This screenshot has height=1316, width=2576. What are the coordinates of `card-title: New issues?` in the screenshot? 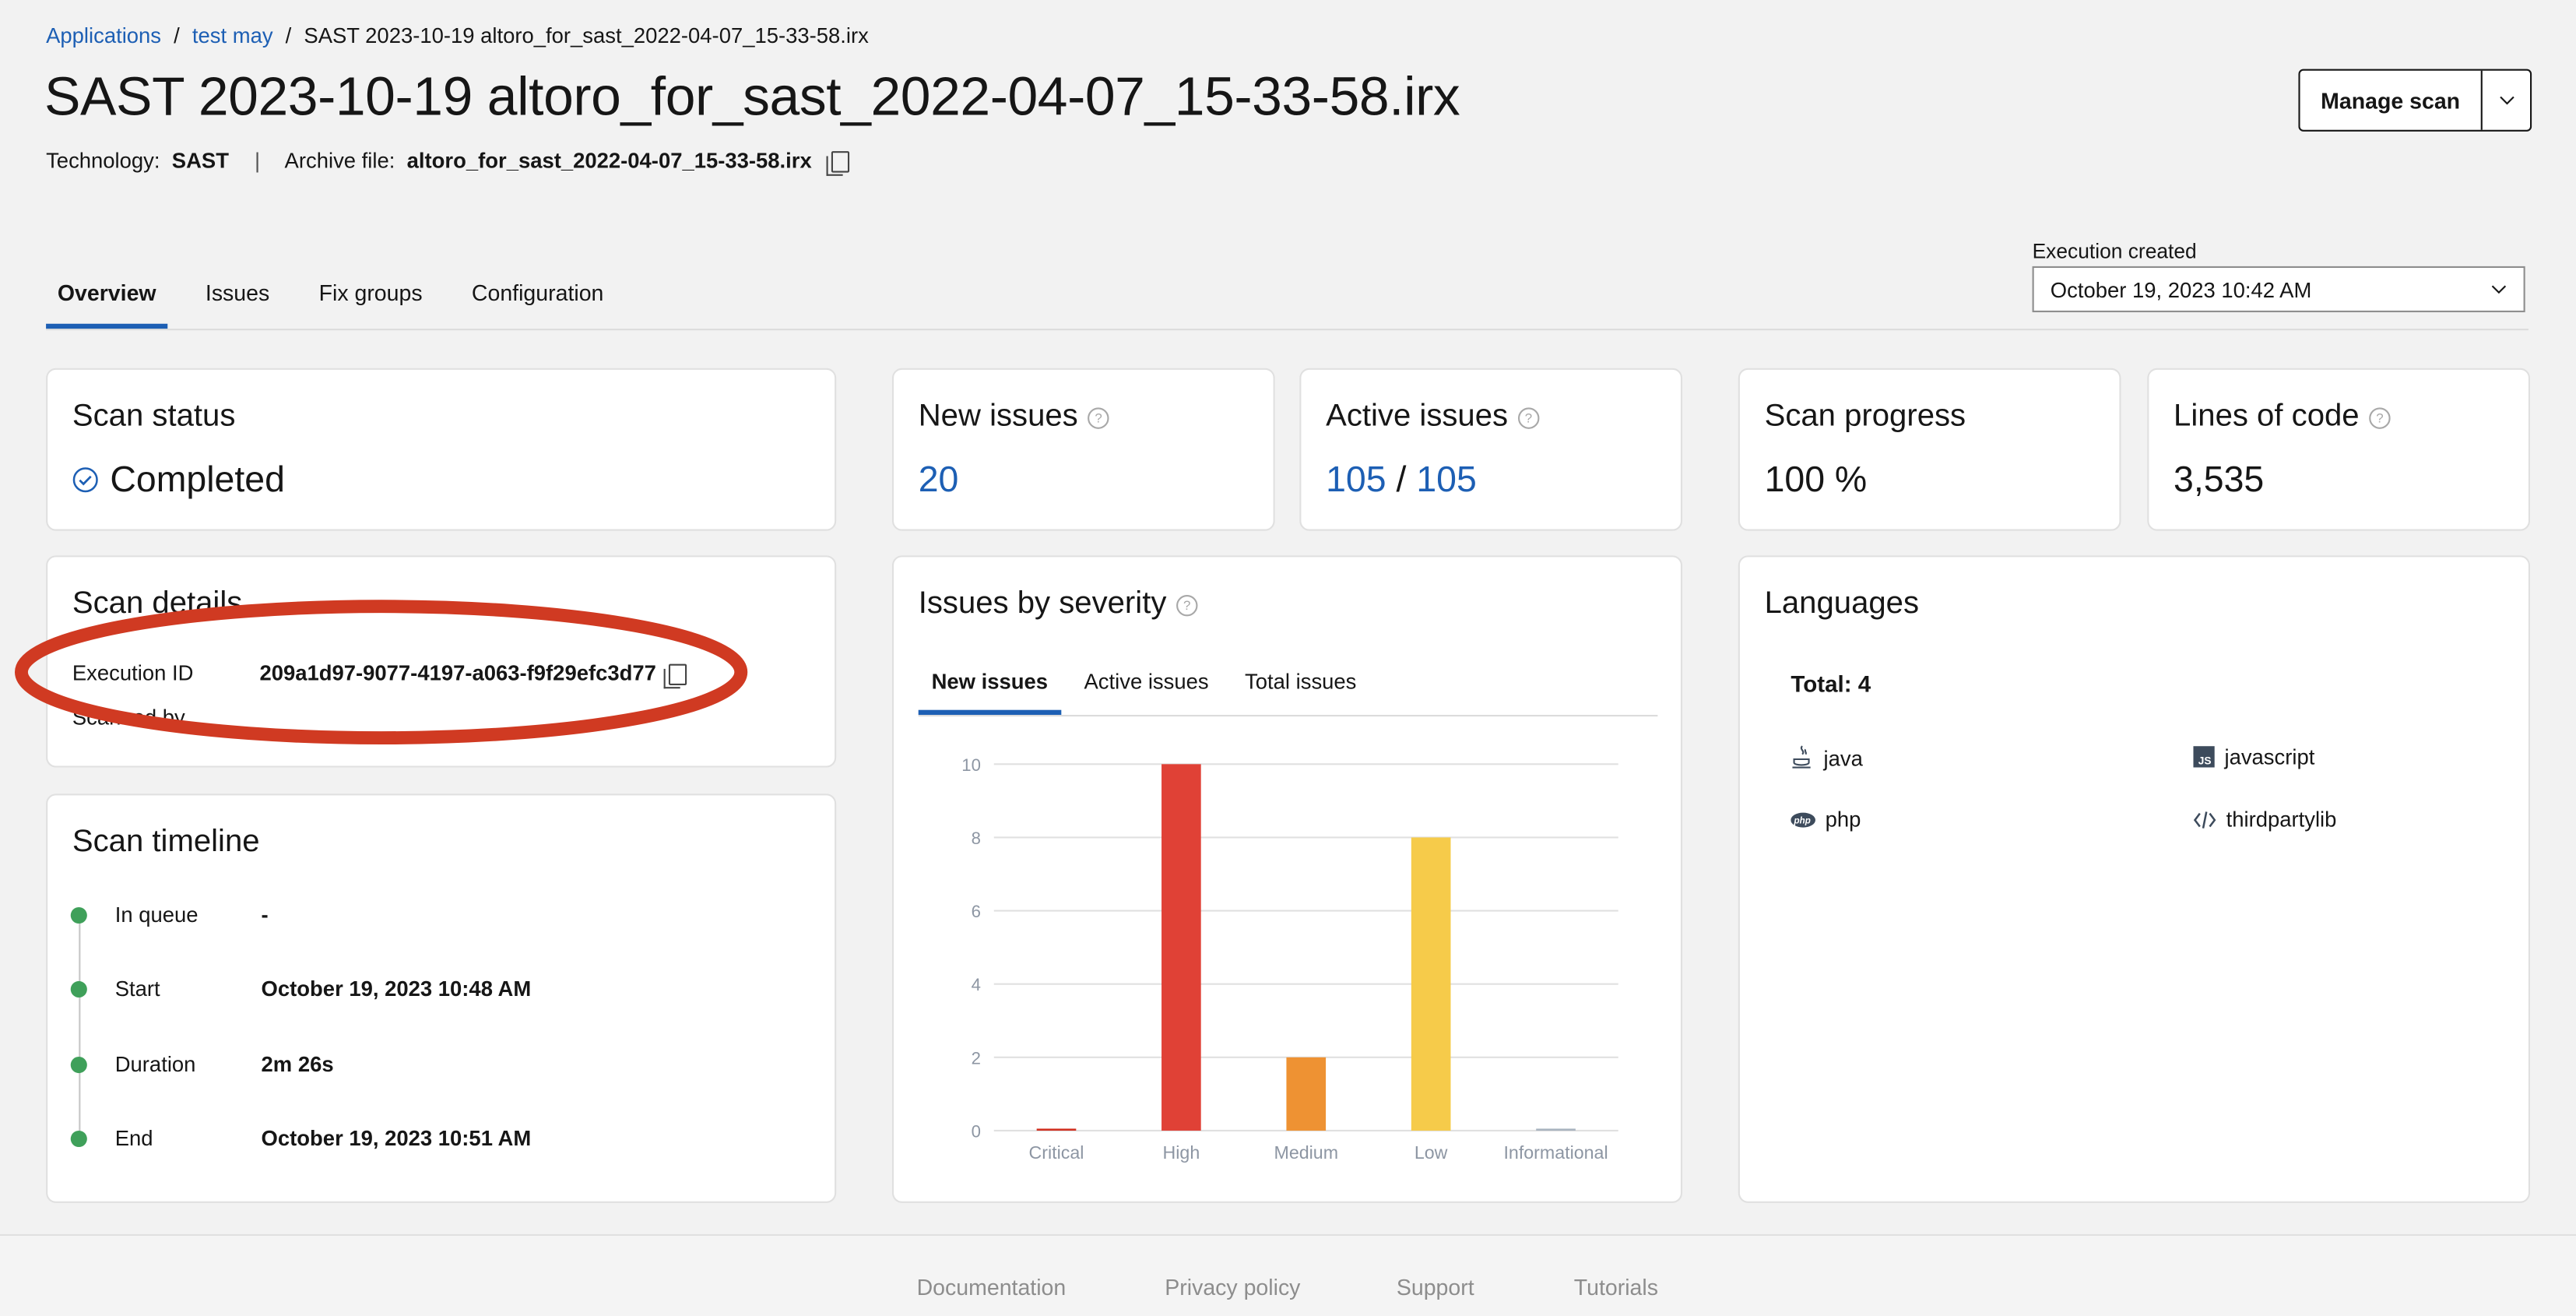 It's located at (1014, 417).